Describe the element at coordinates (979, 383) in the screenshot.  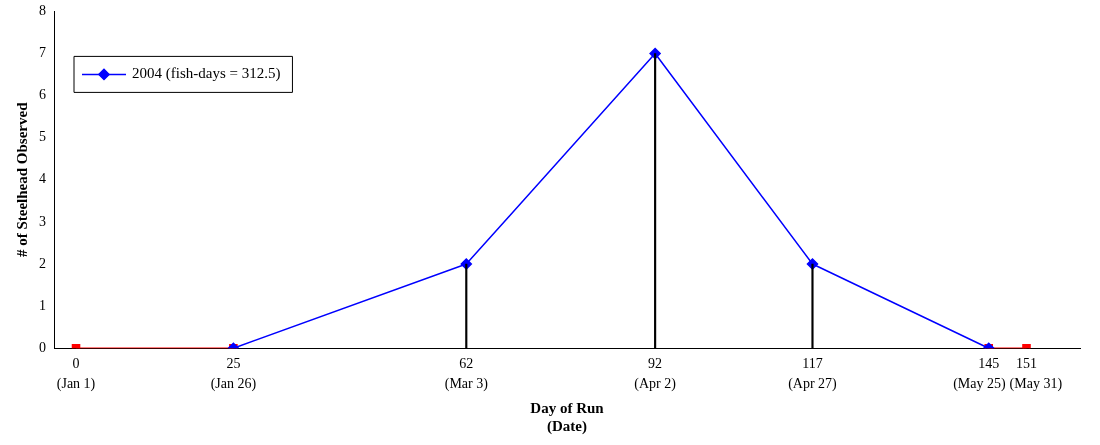
I see `text: (May 25)` at that location.